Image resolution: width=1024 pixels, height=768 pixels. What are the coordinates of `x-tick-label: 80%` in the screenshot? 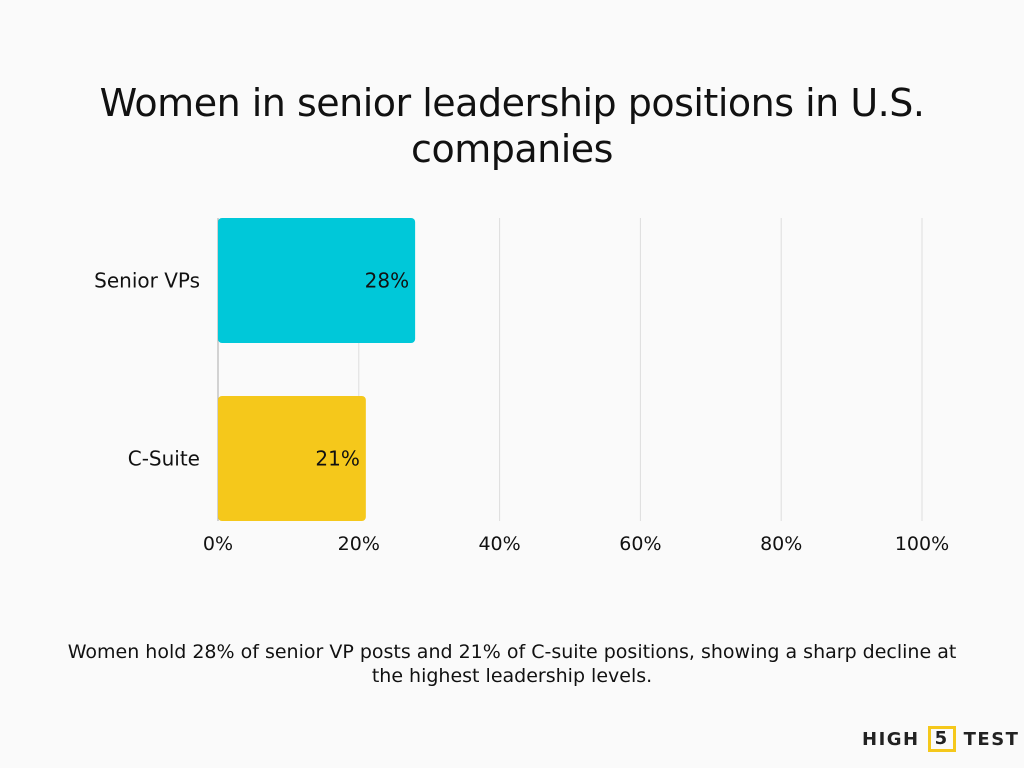 It's located at (781, 544).